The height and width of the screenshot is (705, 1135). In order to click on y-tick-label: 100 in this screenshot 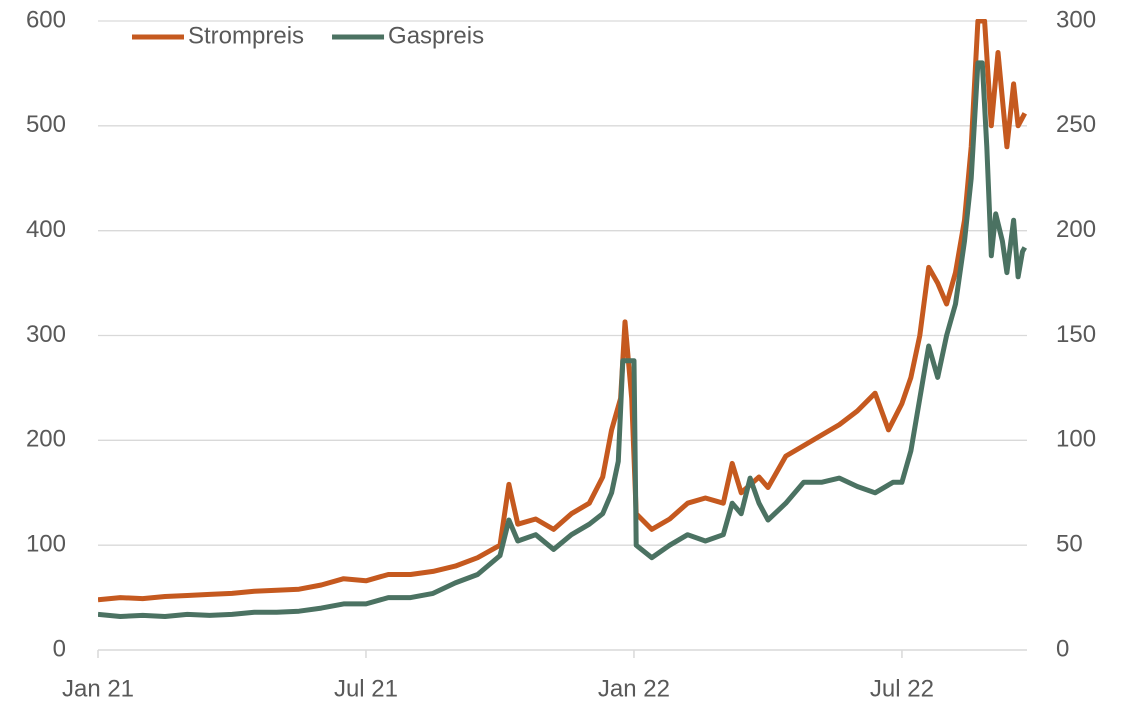, I will do `click(46, 544)`.